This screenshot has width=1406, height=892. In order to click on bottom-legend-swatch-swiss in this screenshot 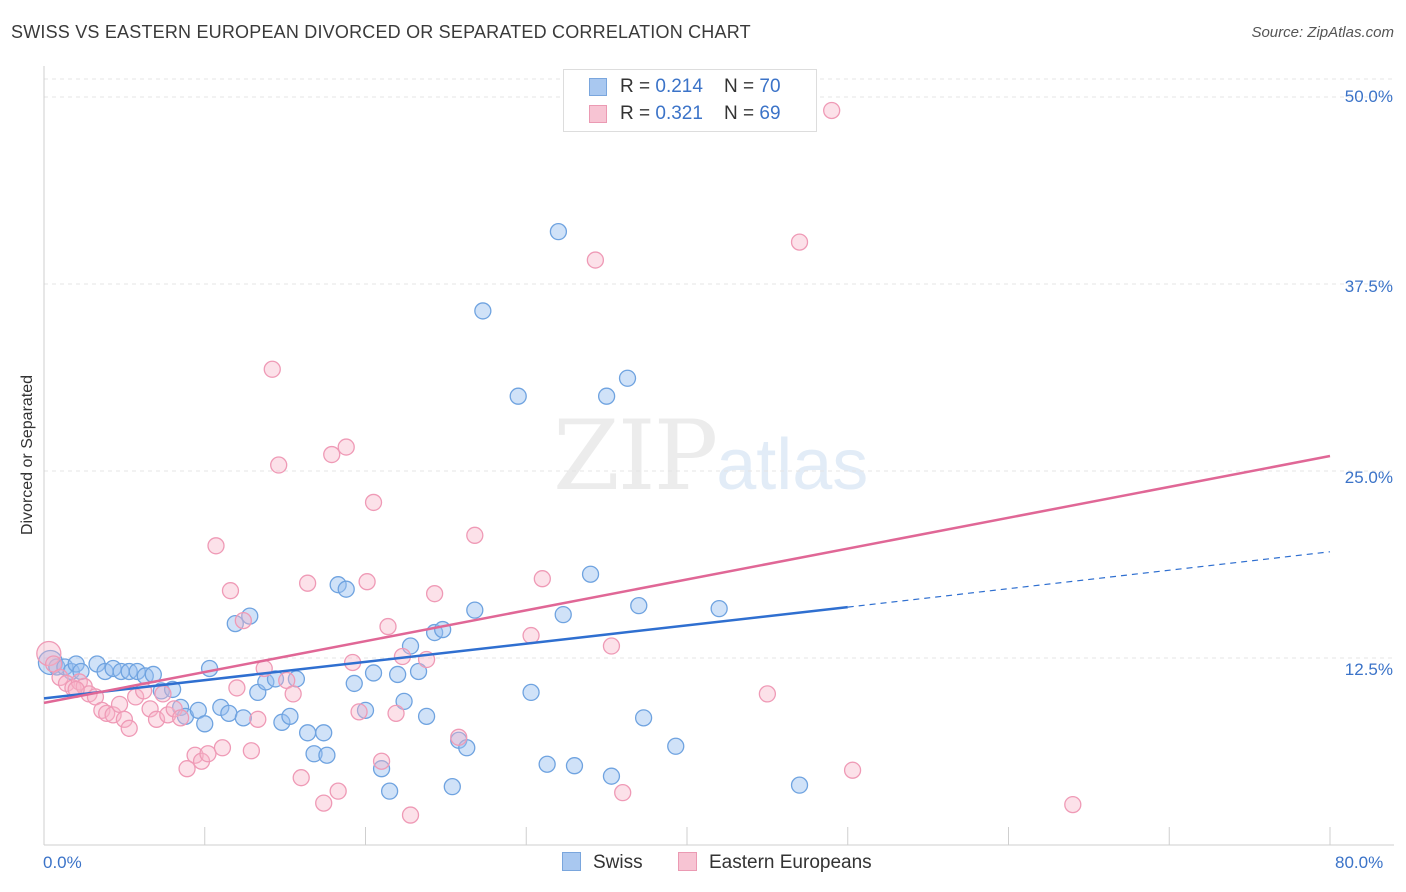, I will do `click(571, 861)`.